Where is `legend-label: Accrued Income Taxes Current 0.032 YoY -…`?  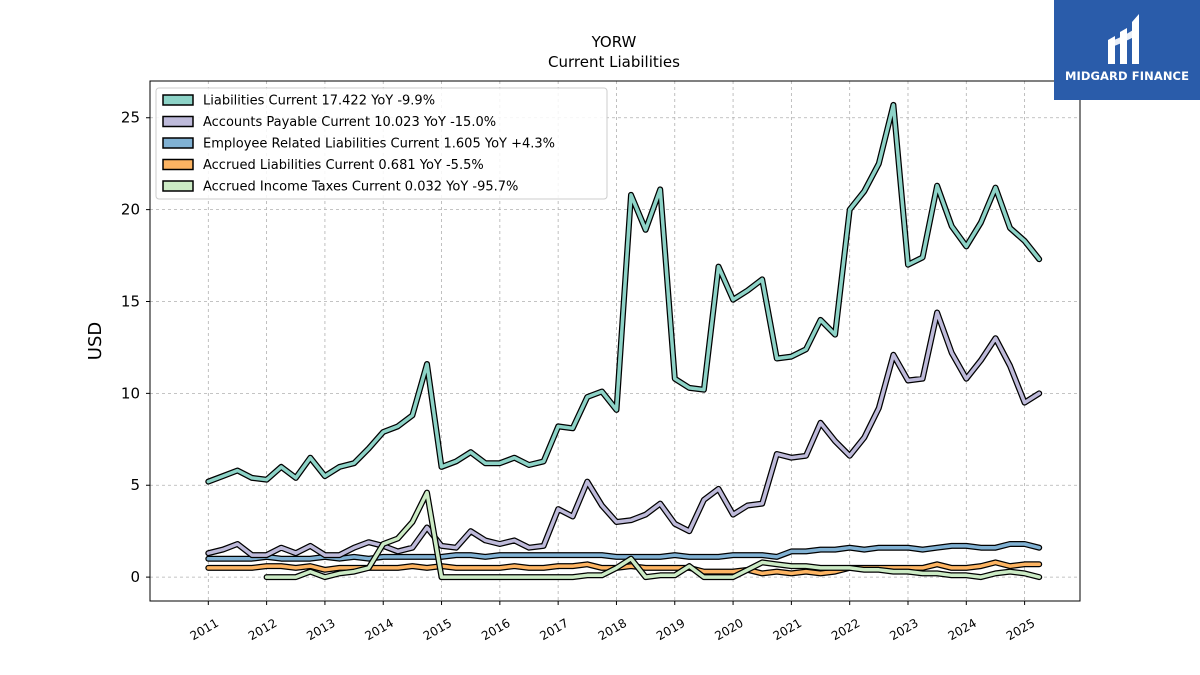
legend-label: Accrued Income Taxes Current 0.032 YoY -… is located at coordinates (360, 187).